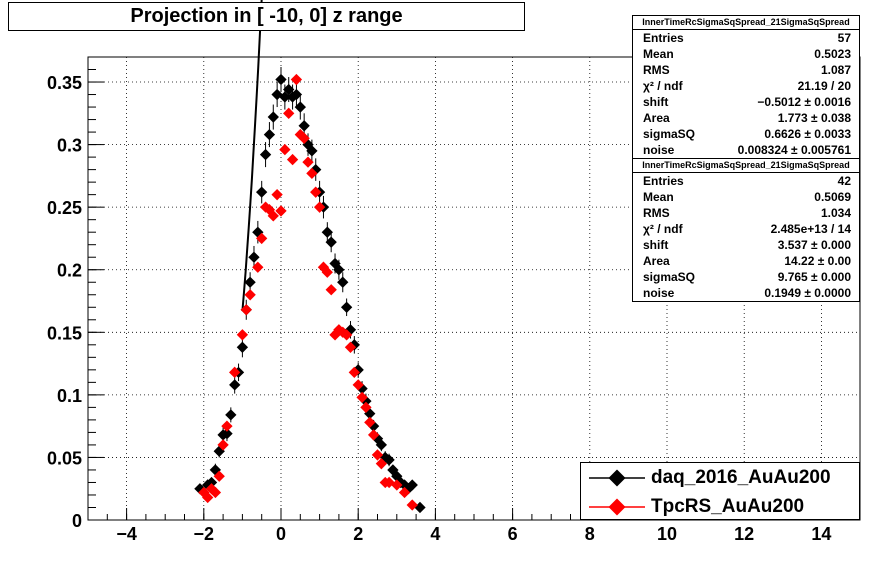  What do you see at coordinates (746, 54) in the screenshot?
I see `stats-row: Mean 0.5023` at bounding box center [746, 54].